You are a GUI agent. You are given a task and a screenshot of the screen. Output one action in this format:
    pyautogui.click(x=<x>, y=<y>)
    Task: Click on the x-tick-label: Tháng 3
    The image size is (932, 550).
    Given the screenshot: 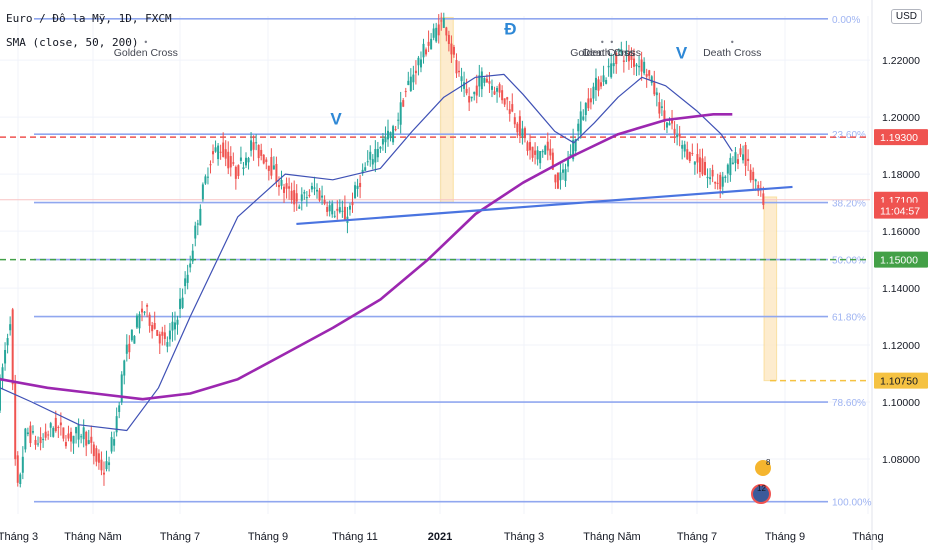 What is the action you would take?
    pyautogui.click(x=524, y=537)
    